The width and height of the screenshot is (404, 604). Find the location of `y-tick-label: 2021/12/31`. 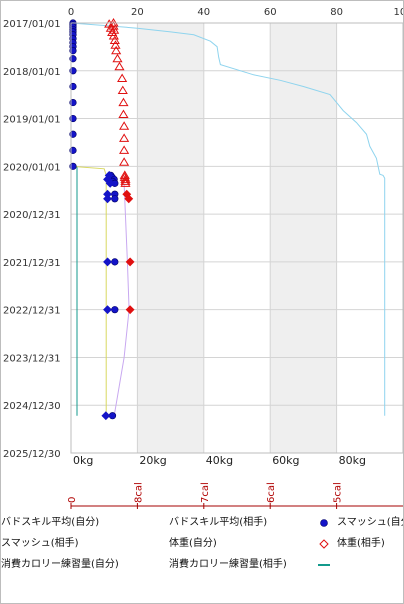

y-tick-label: 2021/12/31 is located at coordinates (32, 263).